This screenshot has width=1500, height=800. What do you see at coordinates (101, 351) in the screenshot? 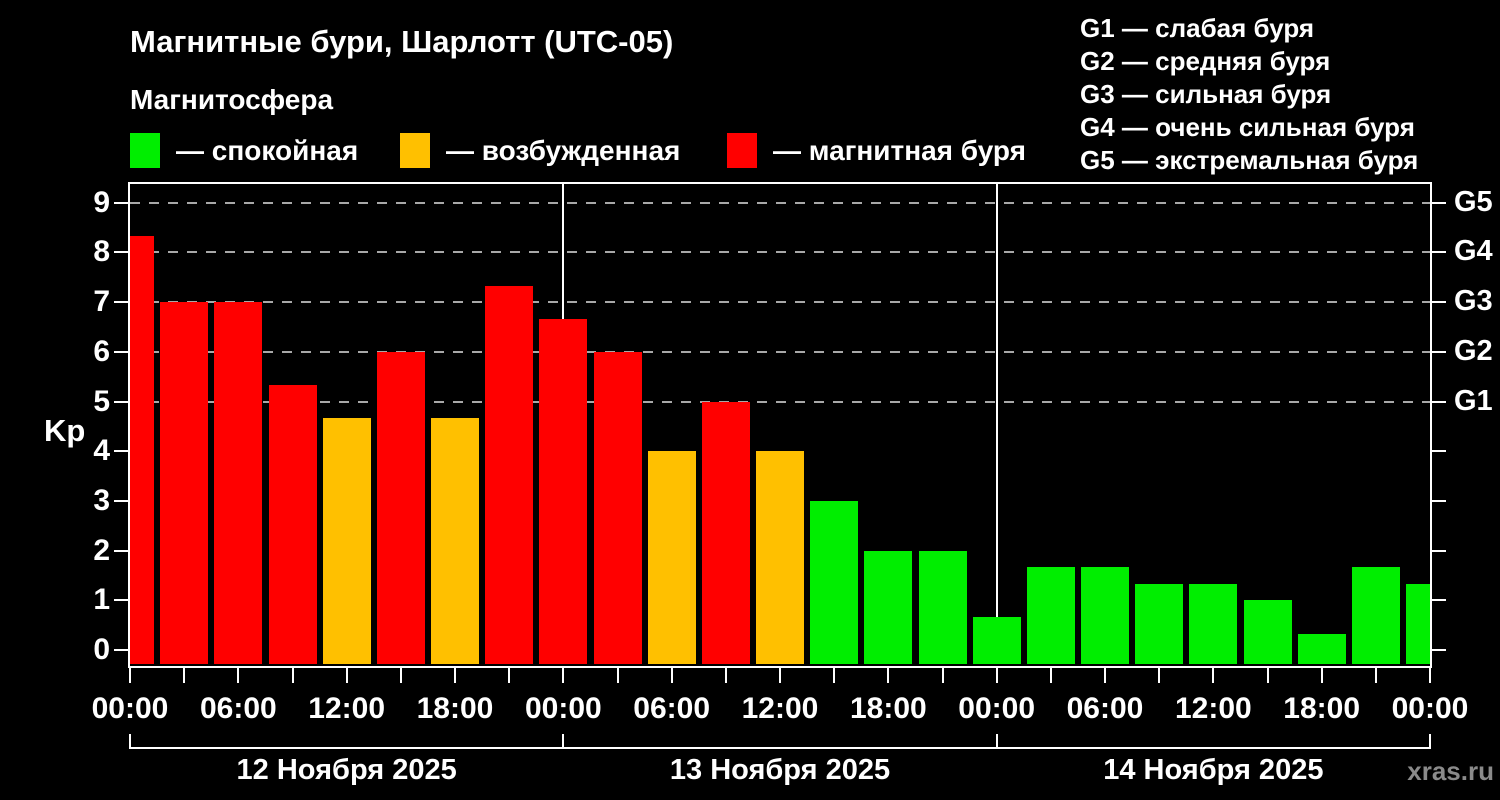
I see `y-tick-label: 6` at bounding box center [101, 351].